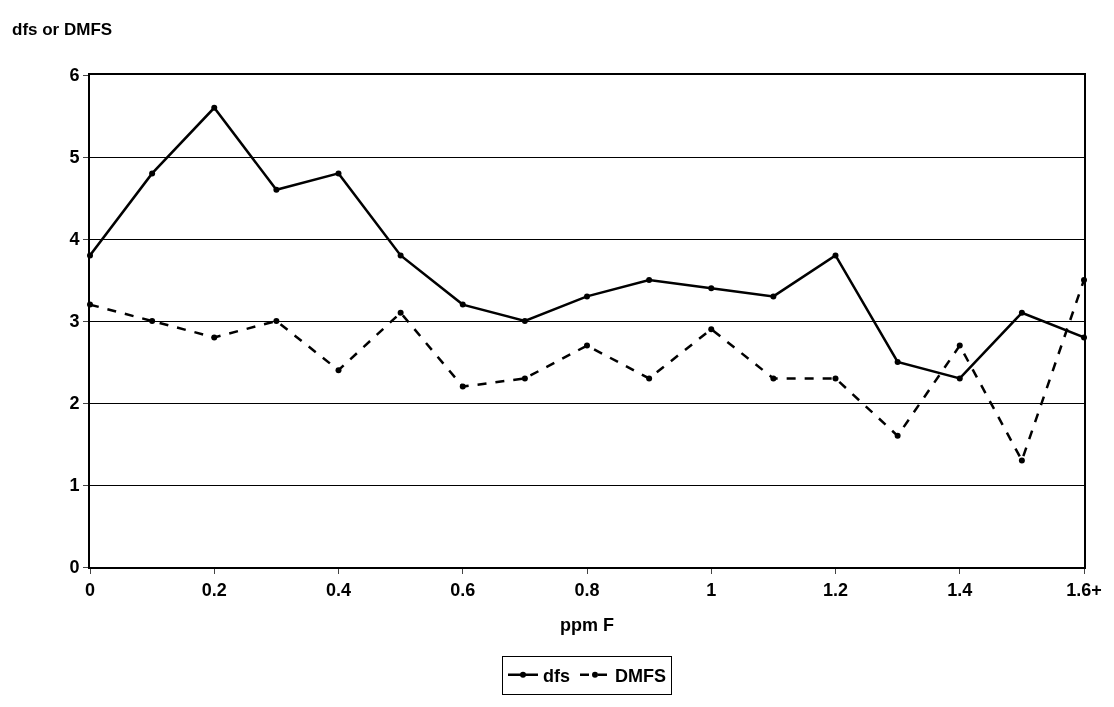 The width and height of the screenshot is (1114, 707). What do you see at coordinates (90, 589) in the screenshot?
I see `x-tick-label: 0` at bounding box center [90, 589].